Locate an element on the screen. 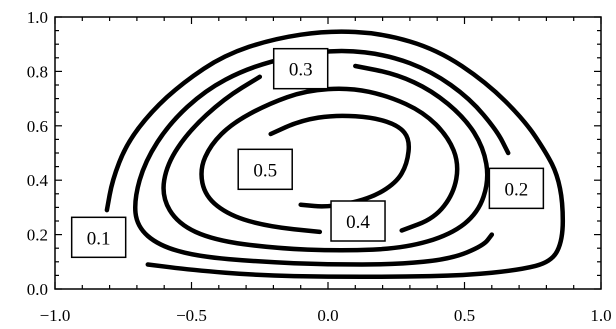  contour-label-text: 0.4 is located at coordinates (358, 222).